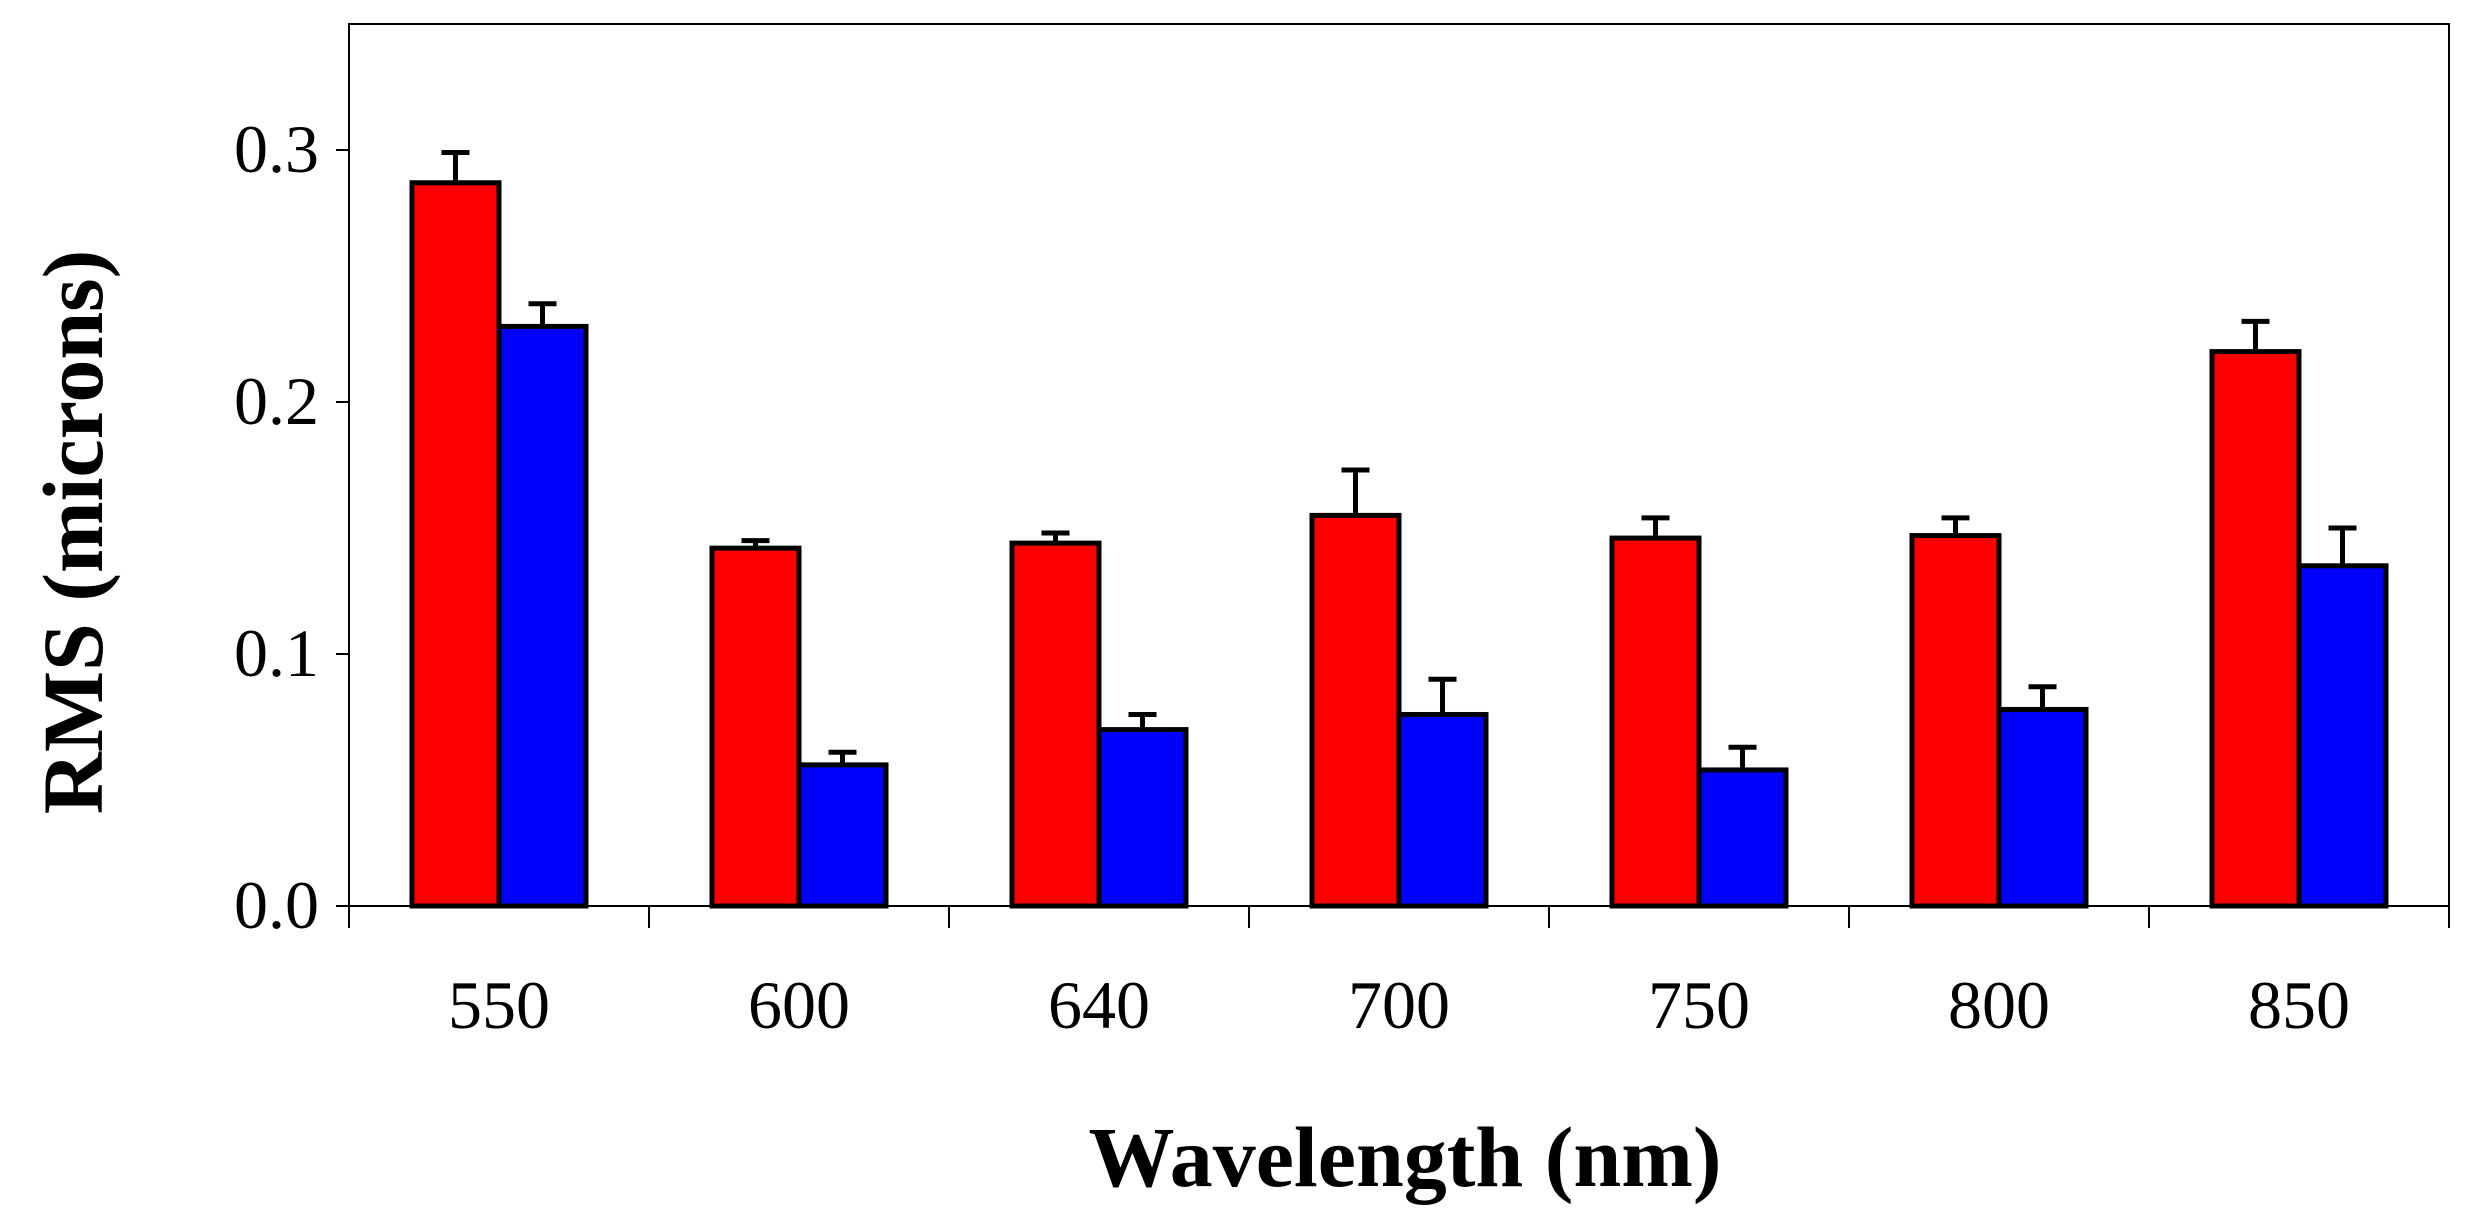  What do you see at coordinates (799, 1005) in the screenshot?
I see `x-tick-label: 600` at bounding box center [799, 1005].